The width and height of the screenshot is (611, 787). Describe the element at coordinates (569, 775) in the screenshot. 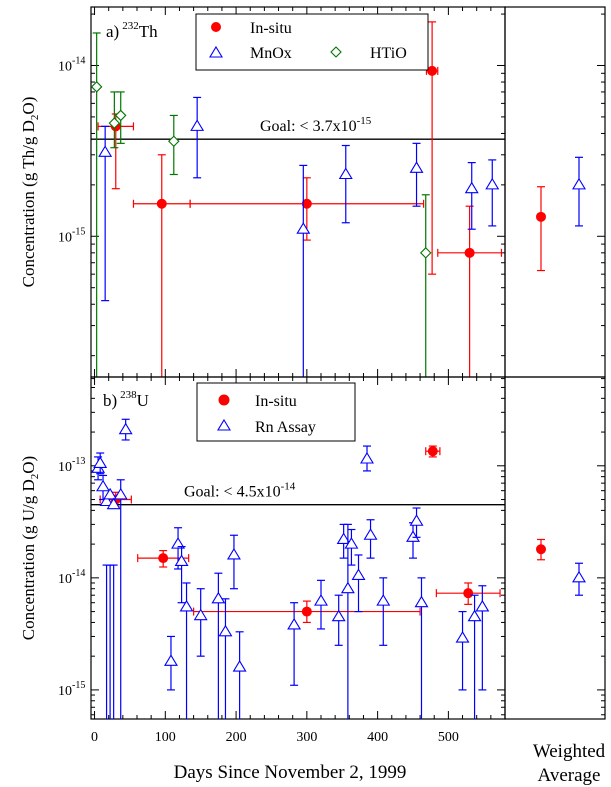

I see `weighted-average-label-line2: Average` at that location.